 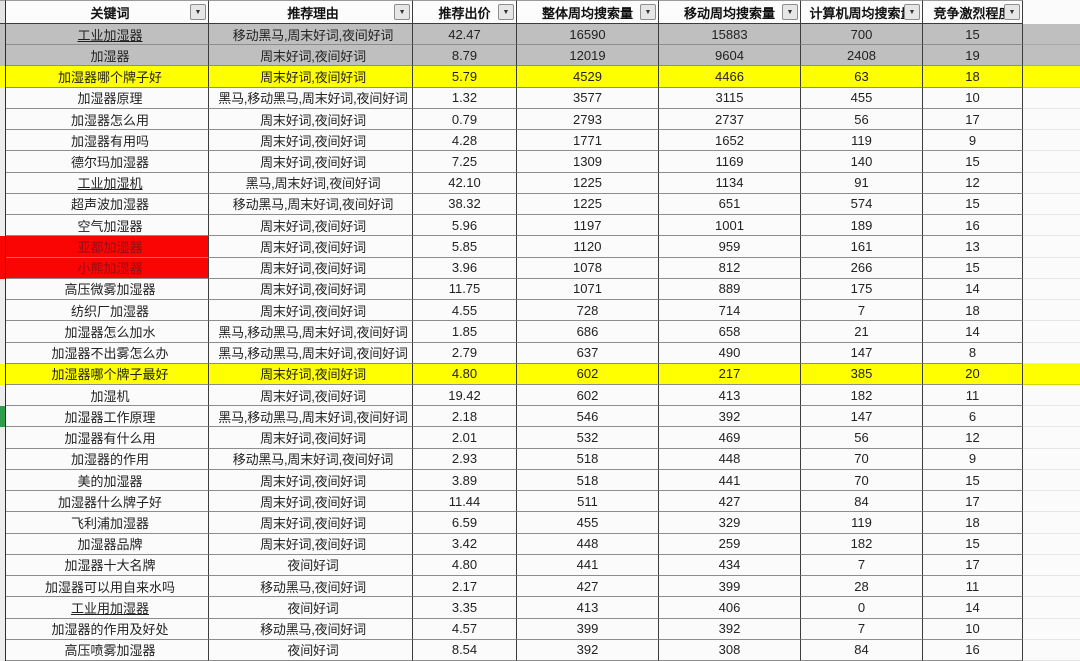 What do you see at coordinates (311, 332) in the screenshot?
I see `cell-reason: 黑马,移动黑马,周末好词,夜间好词` at bounding box center [311, 332].